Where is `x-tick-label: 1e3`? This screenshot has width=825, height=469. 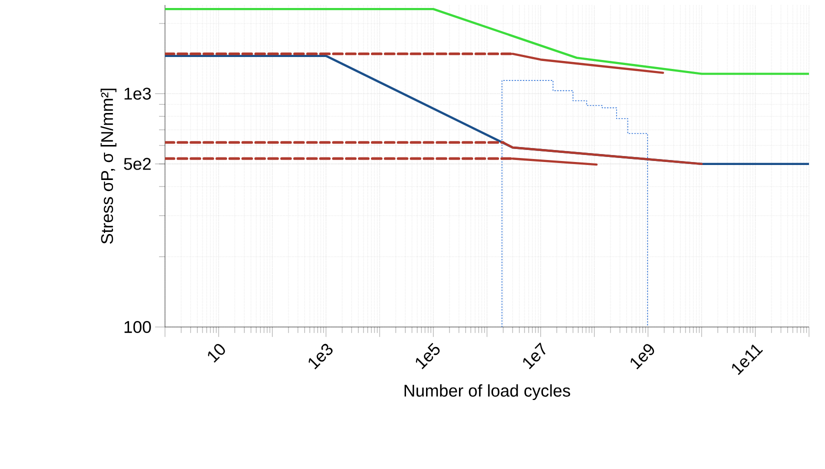
x-tick-label: 1e3 is located at coordinates (320, 357).